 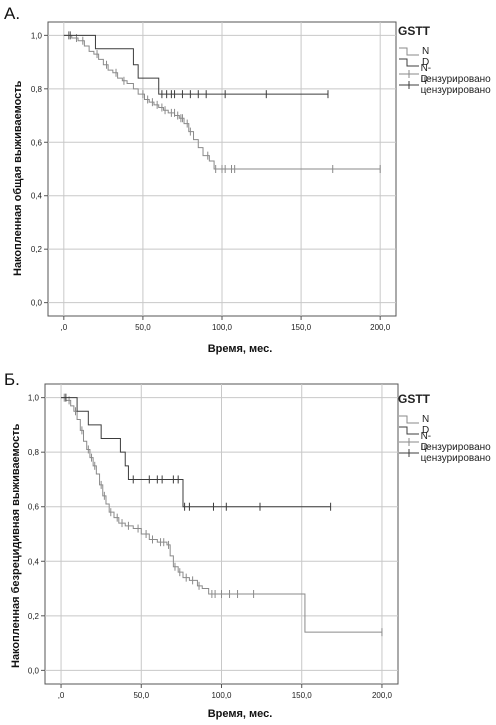 I want to click on panel-b-label: Б., so click(x=12, y=379).